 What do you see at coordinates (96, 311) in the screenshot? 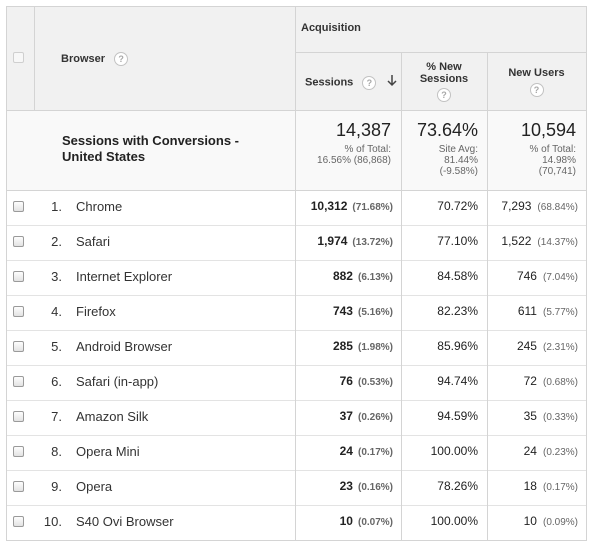
I see `browser-link: Firefox` at bounding box center [96, 311].